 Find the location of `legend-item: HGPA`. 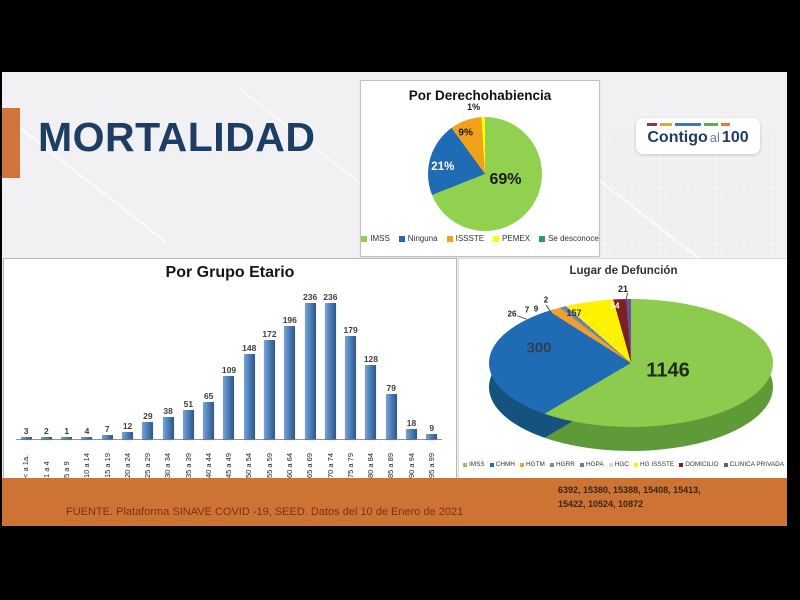

legend-item: HGPA is located at coordinates (591, 464).